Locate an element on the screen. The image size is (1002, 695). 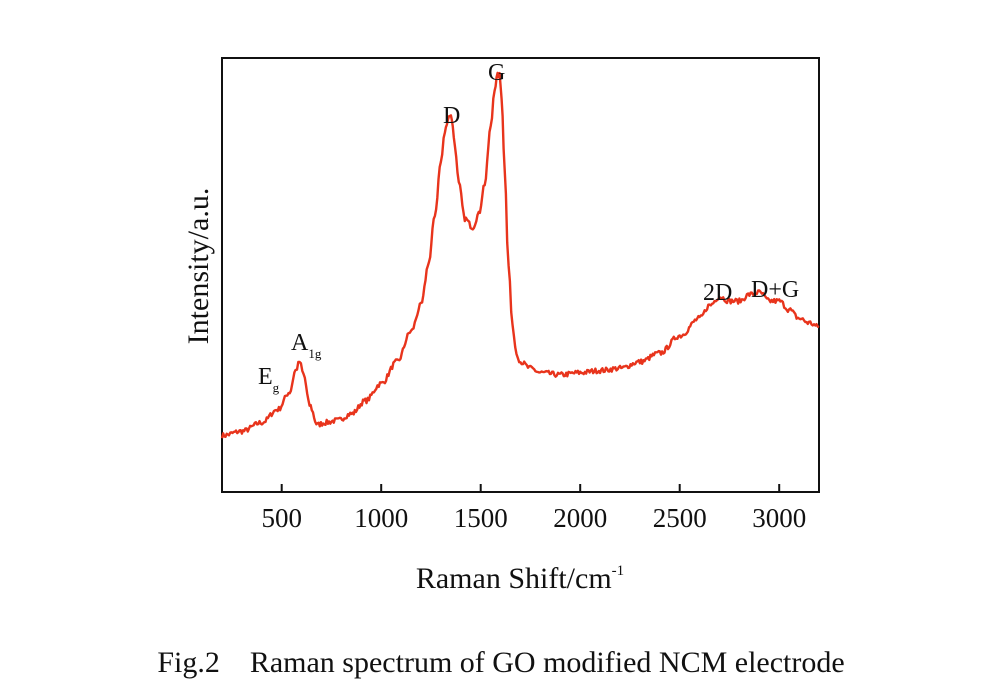
x-axis-title: Raman Shift/cm-1 is located at coordinates (520, 578).